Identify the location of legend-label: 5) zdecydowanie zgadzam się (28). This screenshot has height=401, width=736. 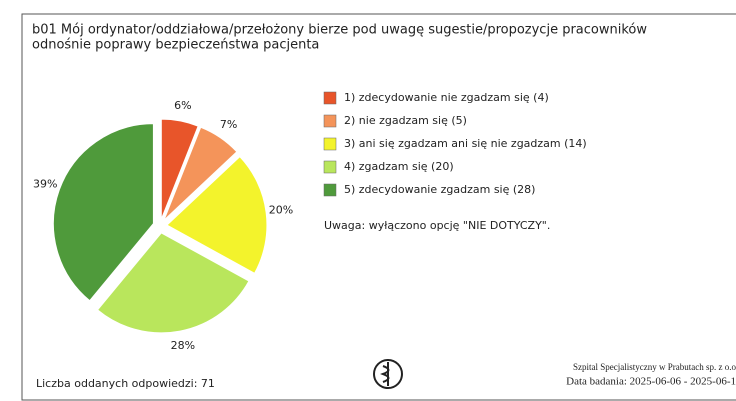
(439, 189).